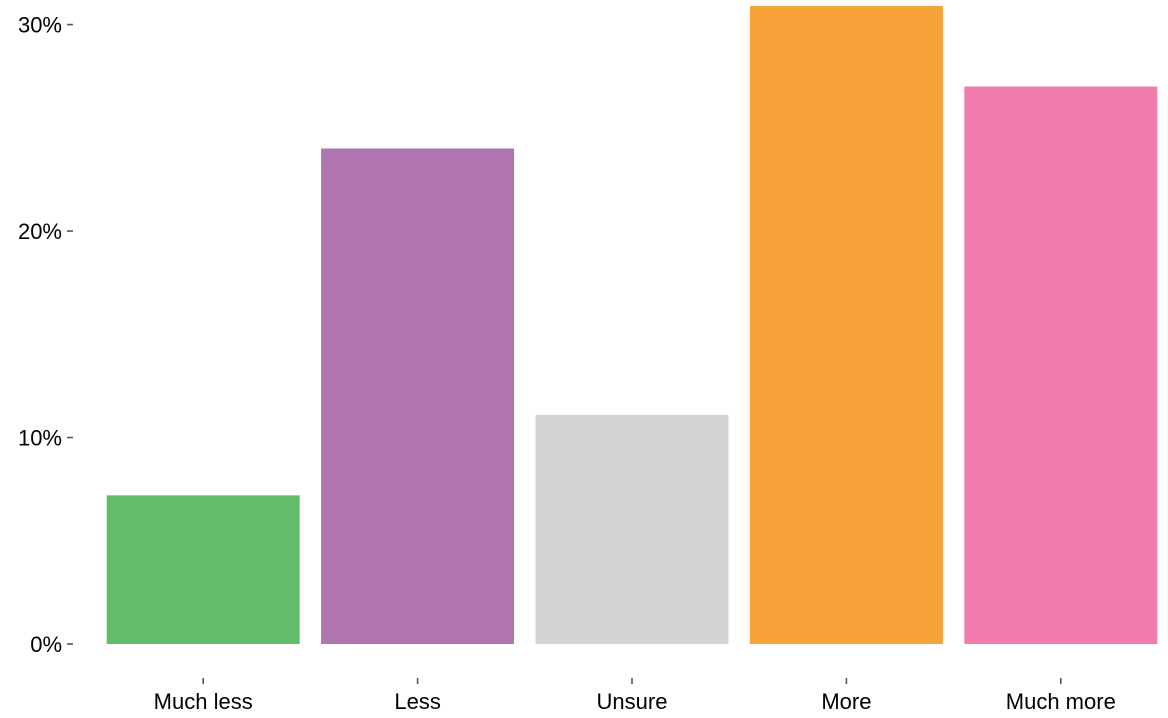 This screenshot has width=1168, height=718. What do you see at coordinates (203, 701) in the screenshot?
I see `x-tick-label-much-less: Much less` at bounding box center [203, 701].